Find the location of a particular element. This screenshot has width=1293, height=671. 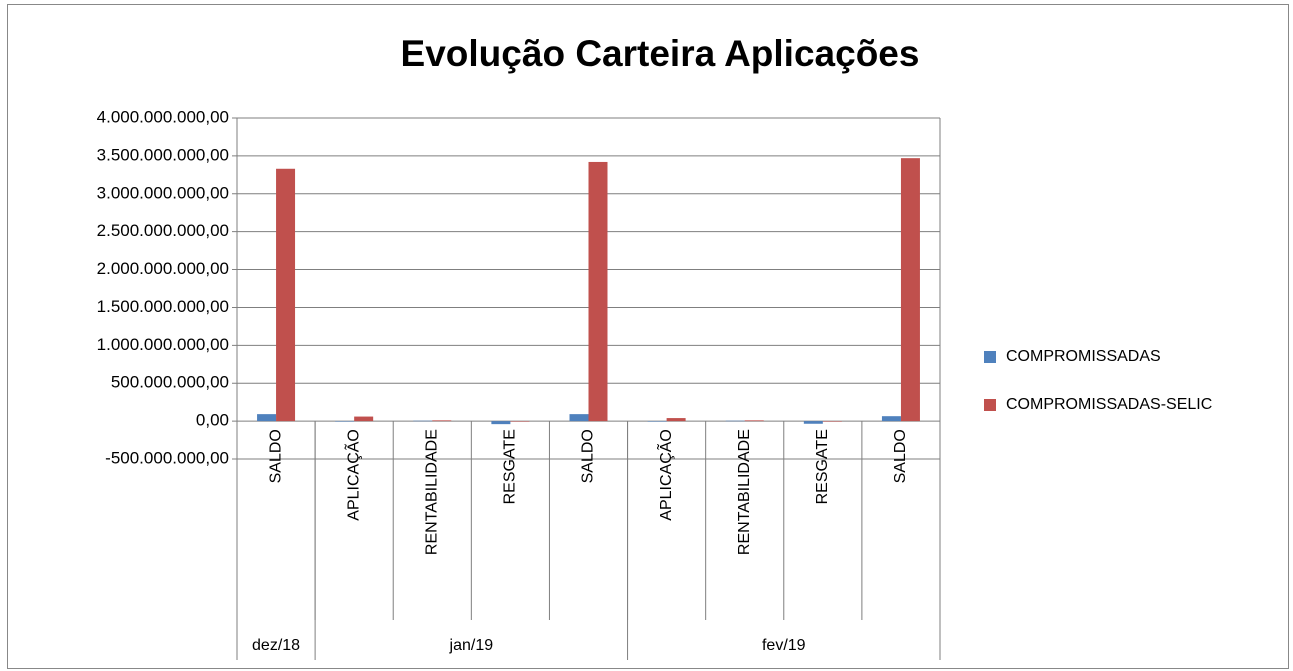

y-tick-label: 500.000.000,00 is located at coordinates (170, 382).